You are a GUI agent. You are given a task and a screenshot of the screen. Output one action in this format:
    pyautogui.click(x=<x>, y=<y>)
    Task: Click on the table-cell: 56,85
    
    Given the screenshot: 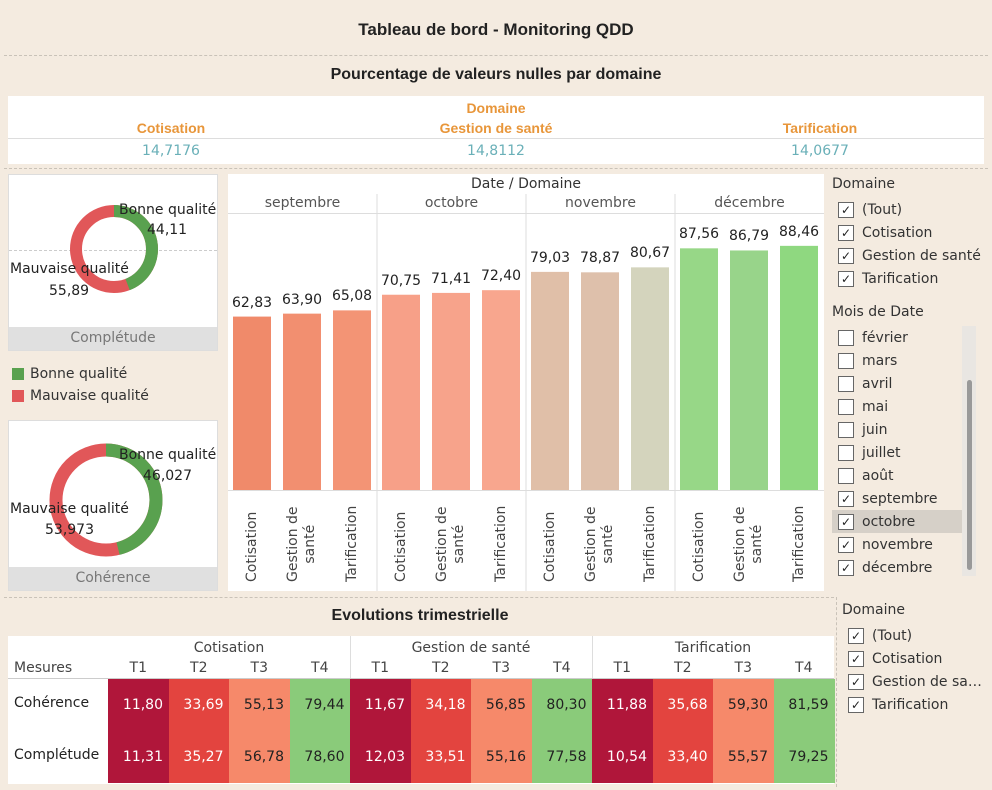 What is the action you would take?
    pyautogui.click(x=501, y=705)
    